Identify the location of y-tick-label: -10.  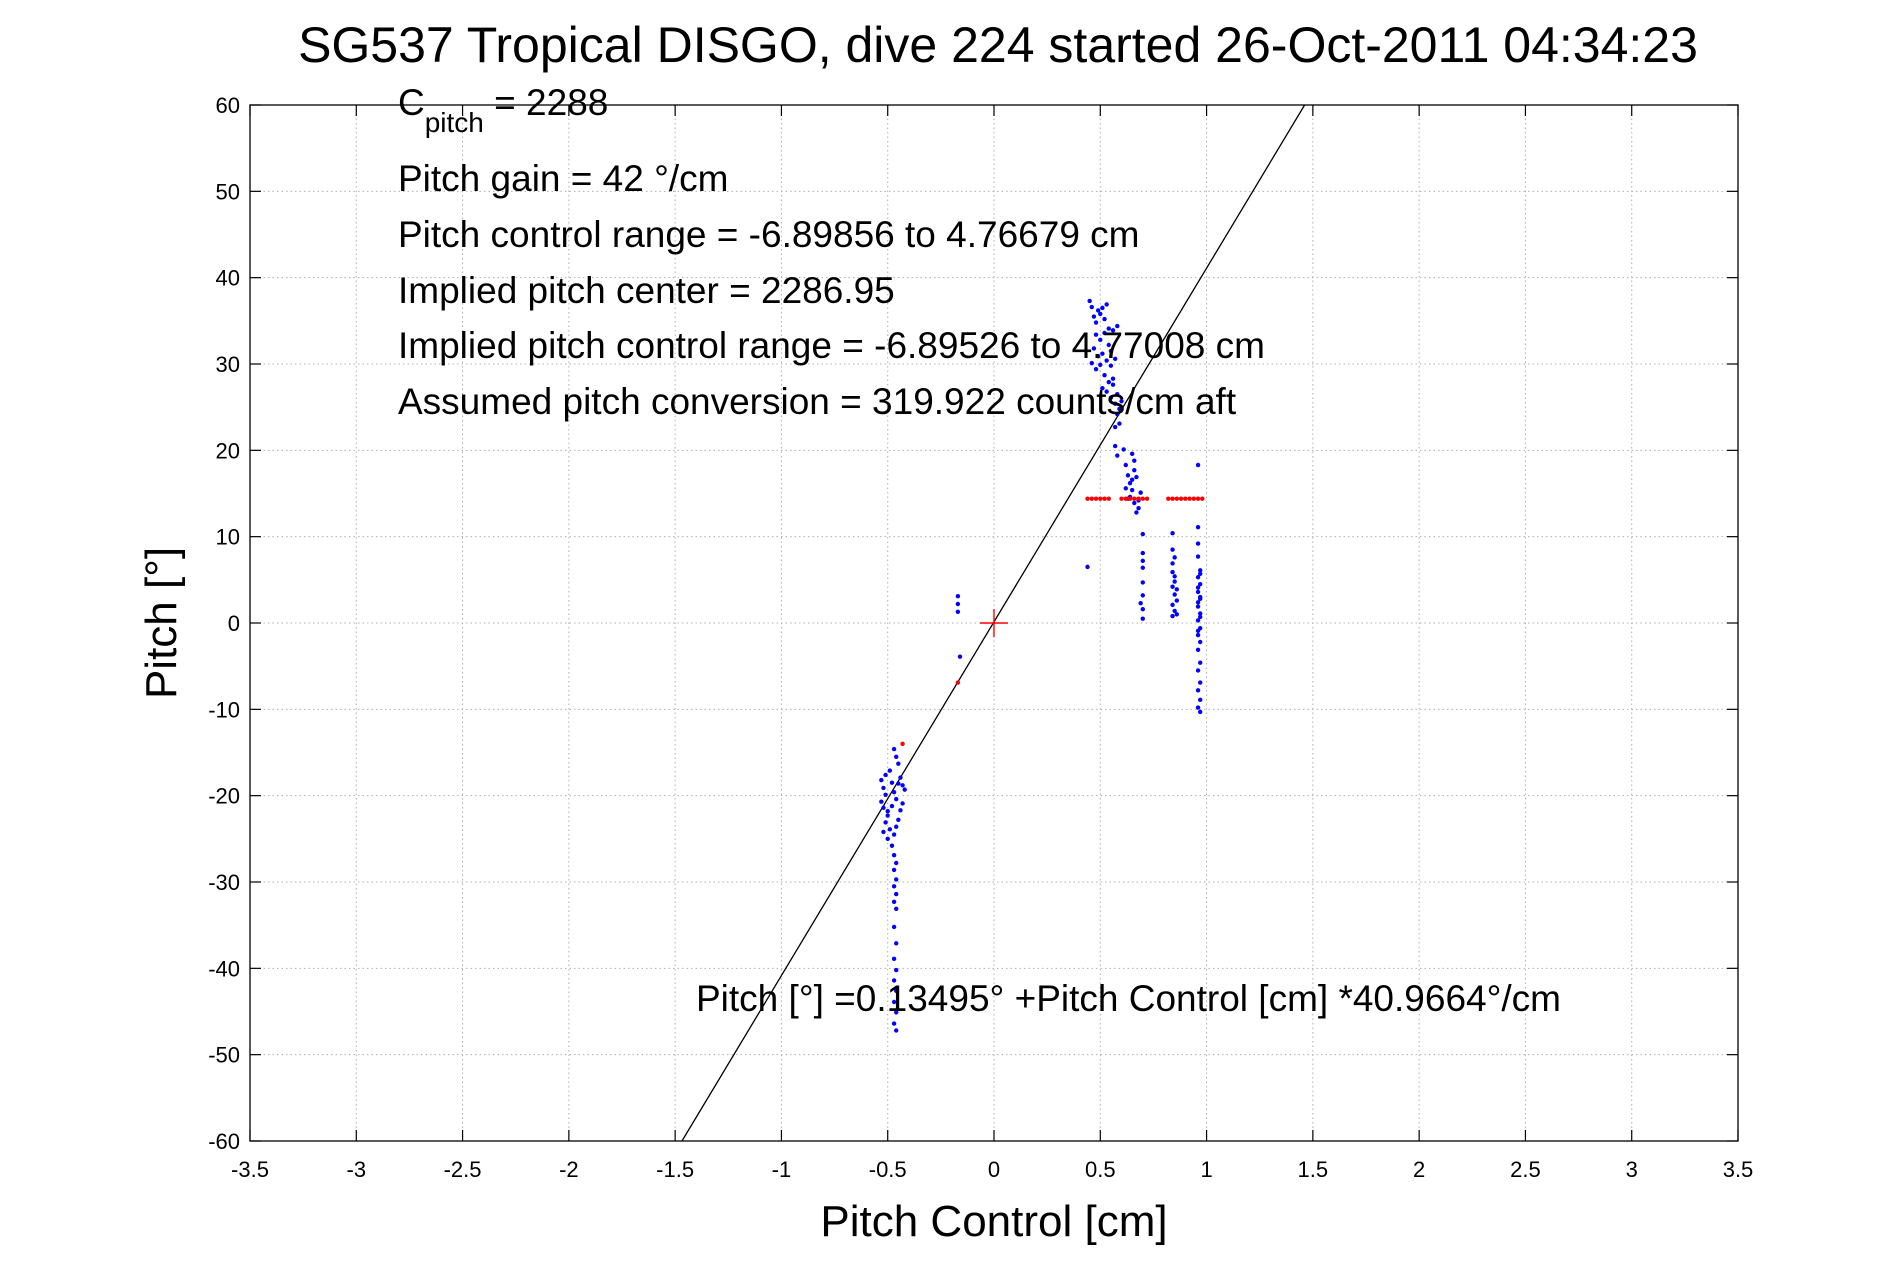
(224, 709).